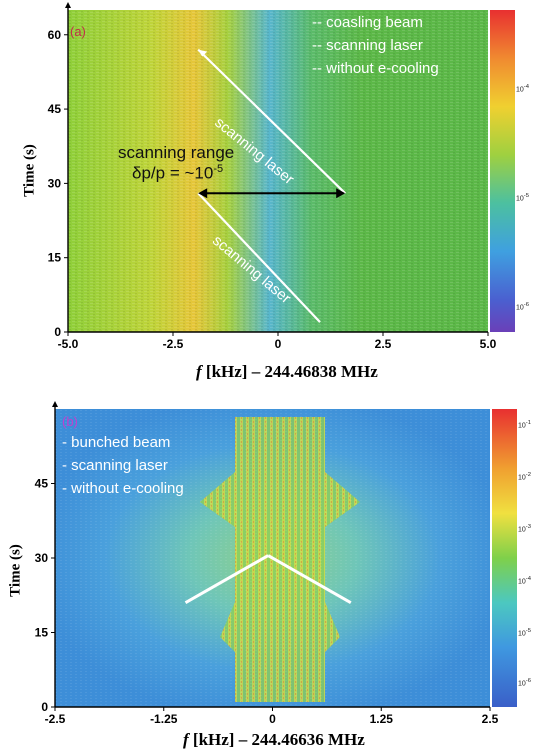 The image size is (538, 753). What do you see at coordinates (522, 198) in the screenshot?
I see `colorbar-a-tick-2: 10⁻⁵` at bounding box center [522, 198].